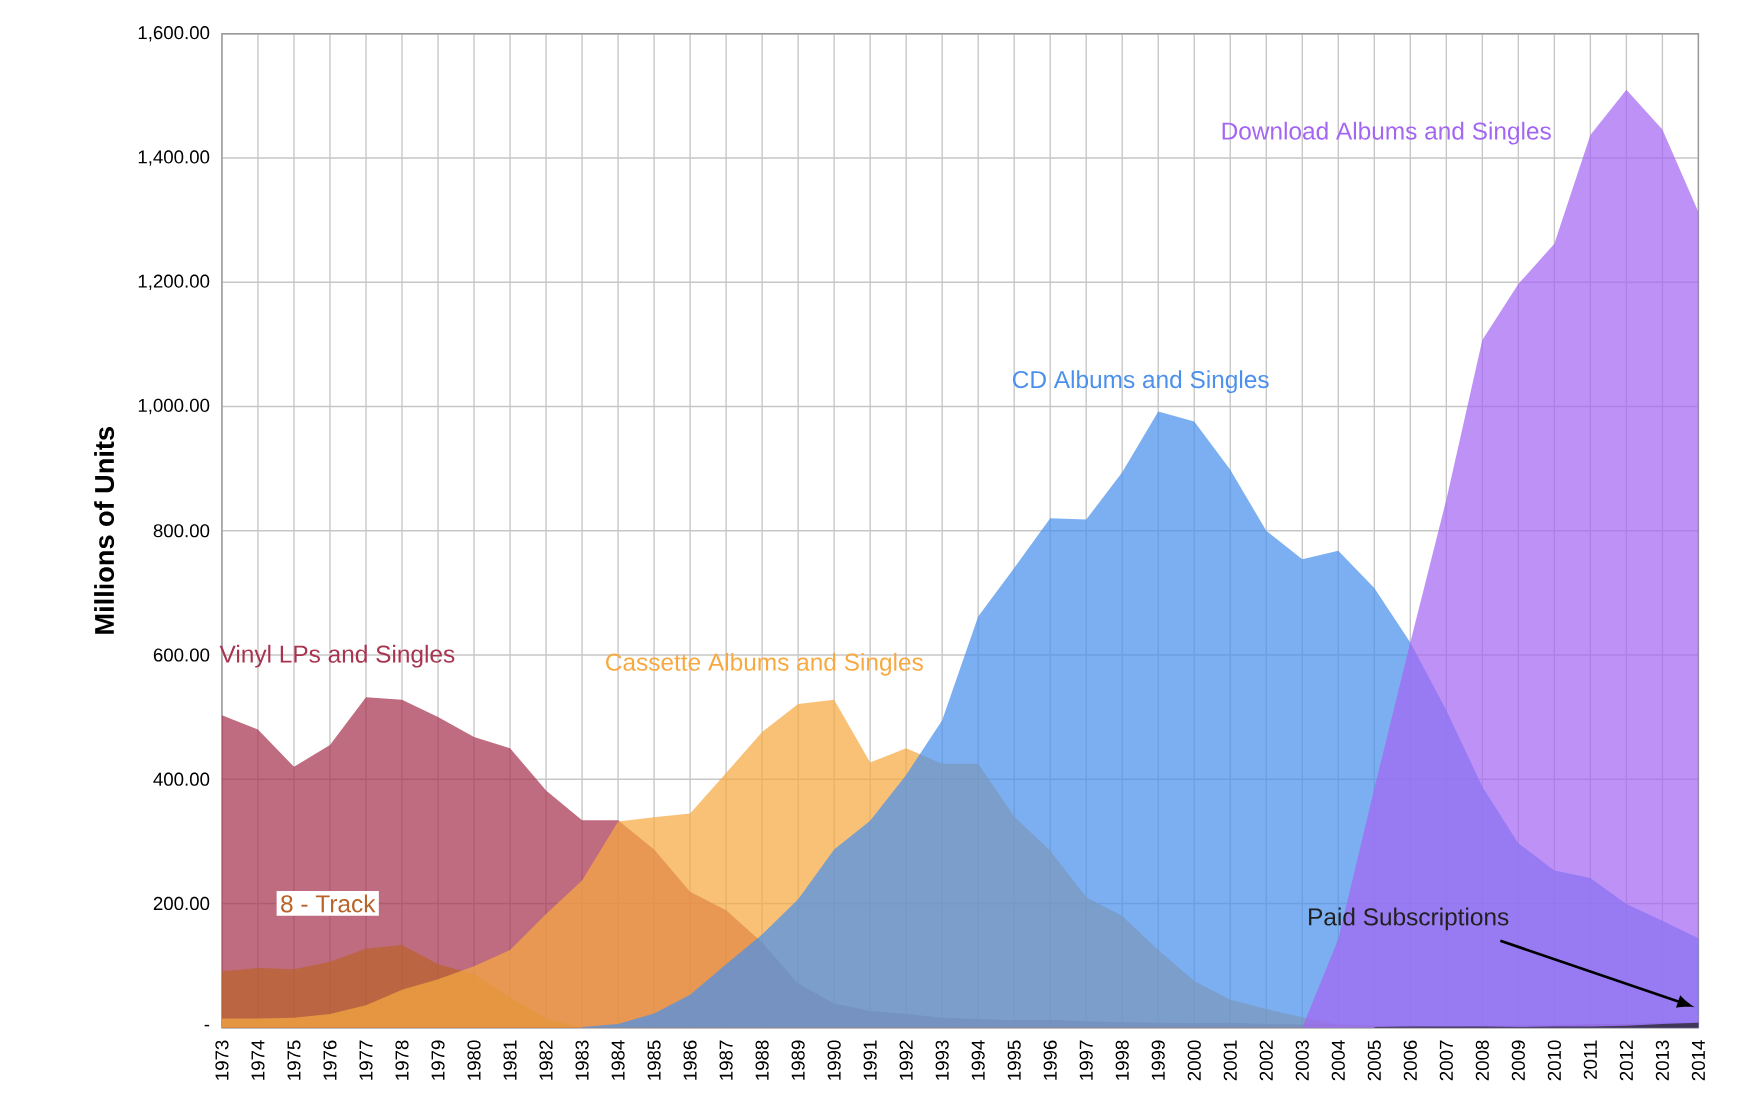  What do you see at coordinates (438, 1060) in the screenshot?
I see `x-tick-label: 1979` at bounding box center [438, 1060].